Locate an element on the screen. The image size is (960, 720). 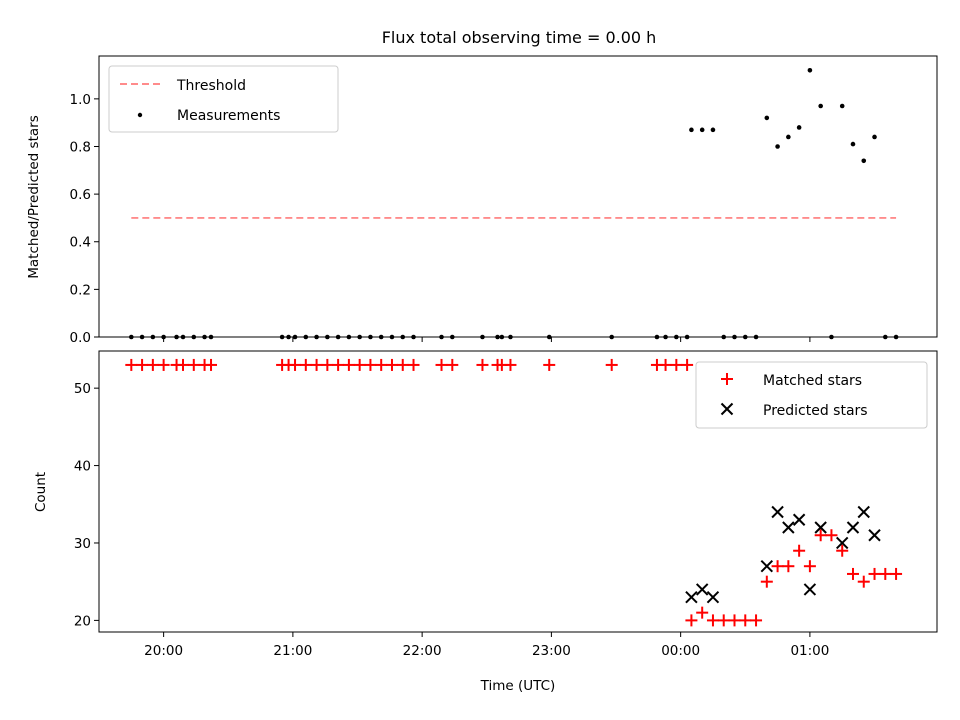
count-xlabel: Time (UTC) is located at coordinates (518, 686).